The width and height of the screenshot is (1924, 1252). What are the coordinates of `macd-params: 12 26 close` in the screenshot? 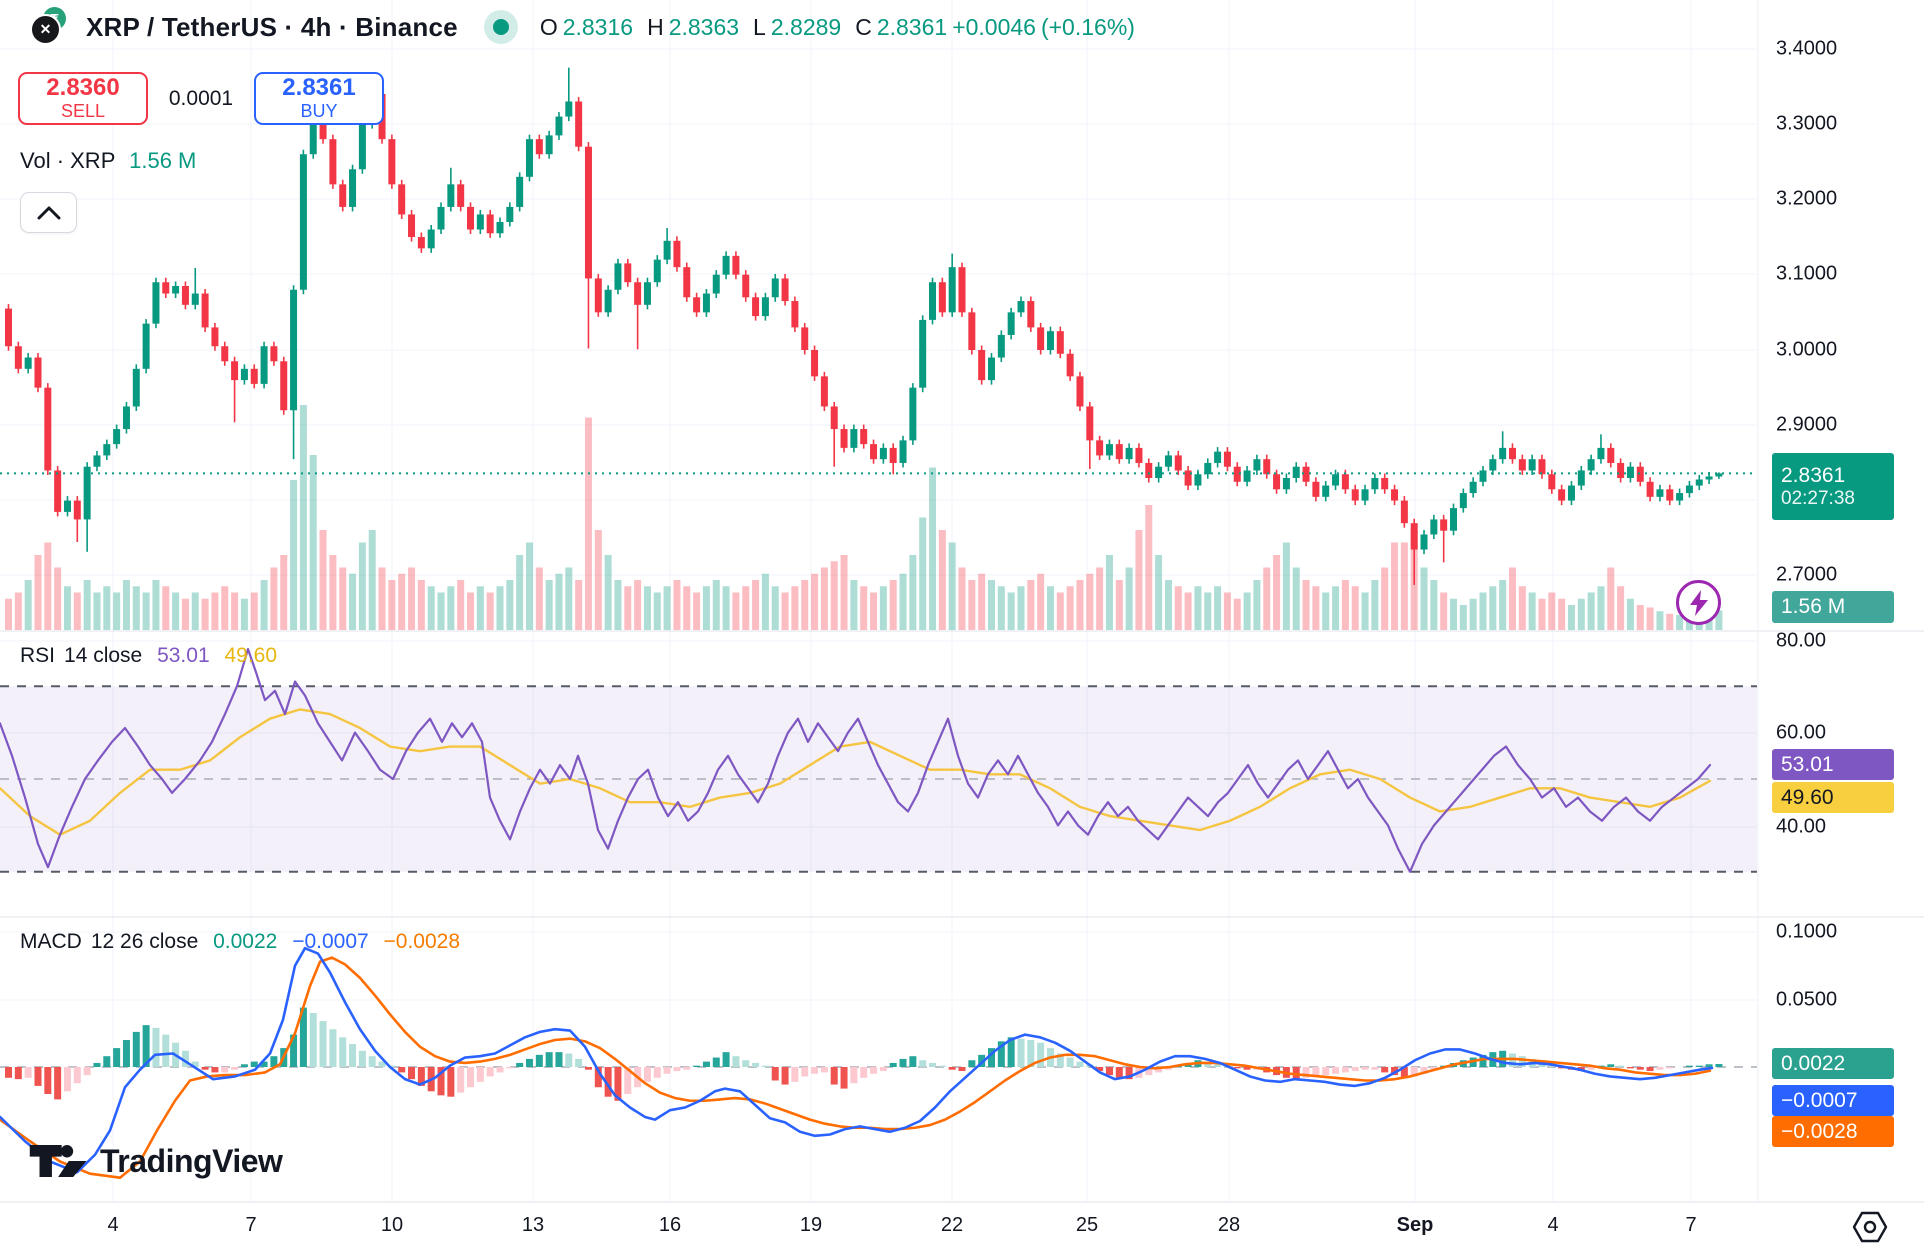 It's located at (144, 941).